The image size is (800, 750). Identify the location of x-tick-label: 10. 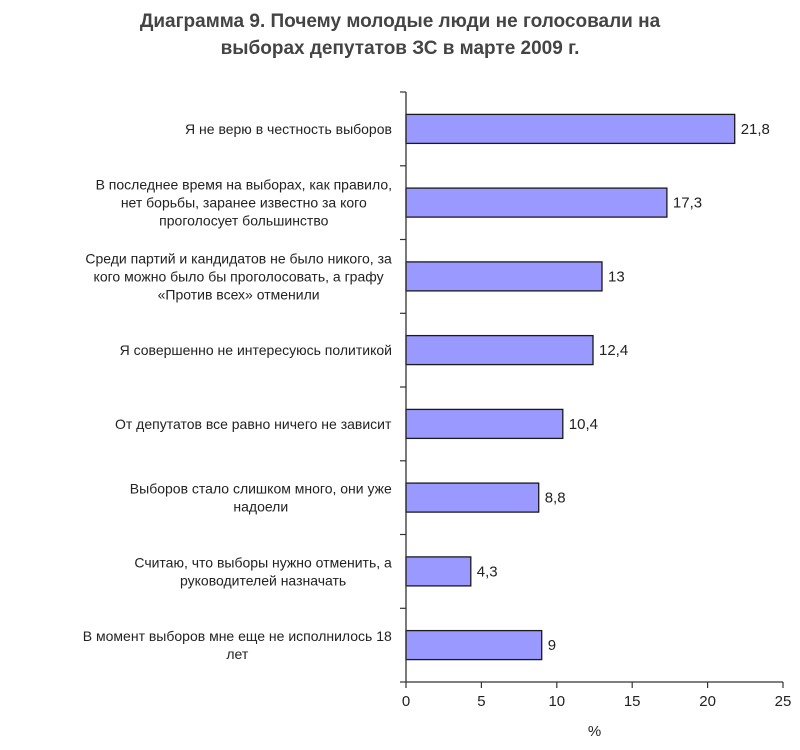
(556, 701).